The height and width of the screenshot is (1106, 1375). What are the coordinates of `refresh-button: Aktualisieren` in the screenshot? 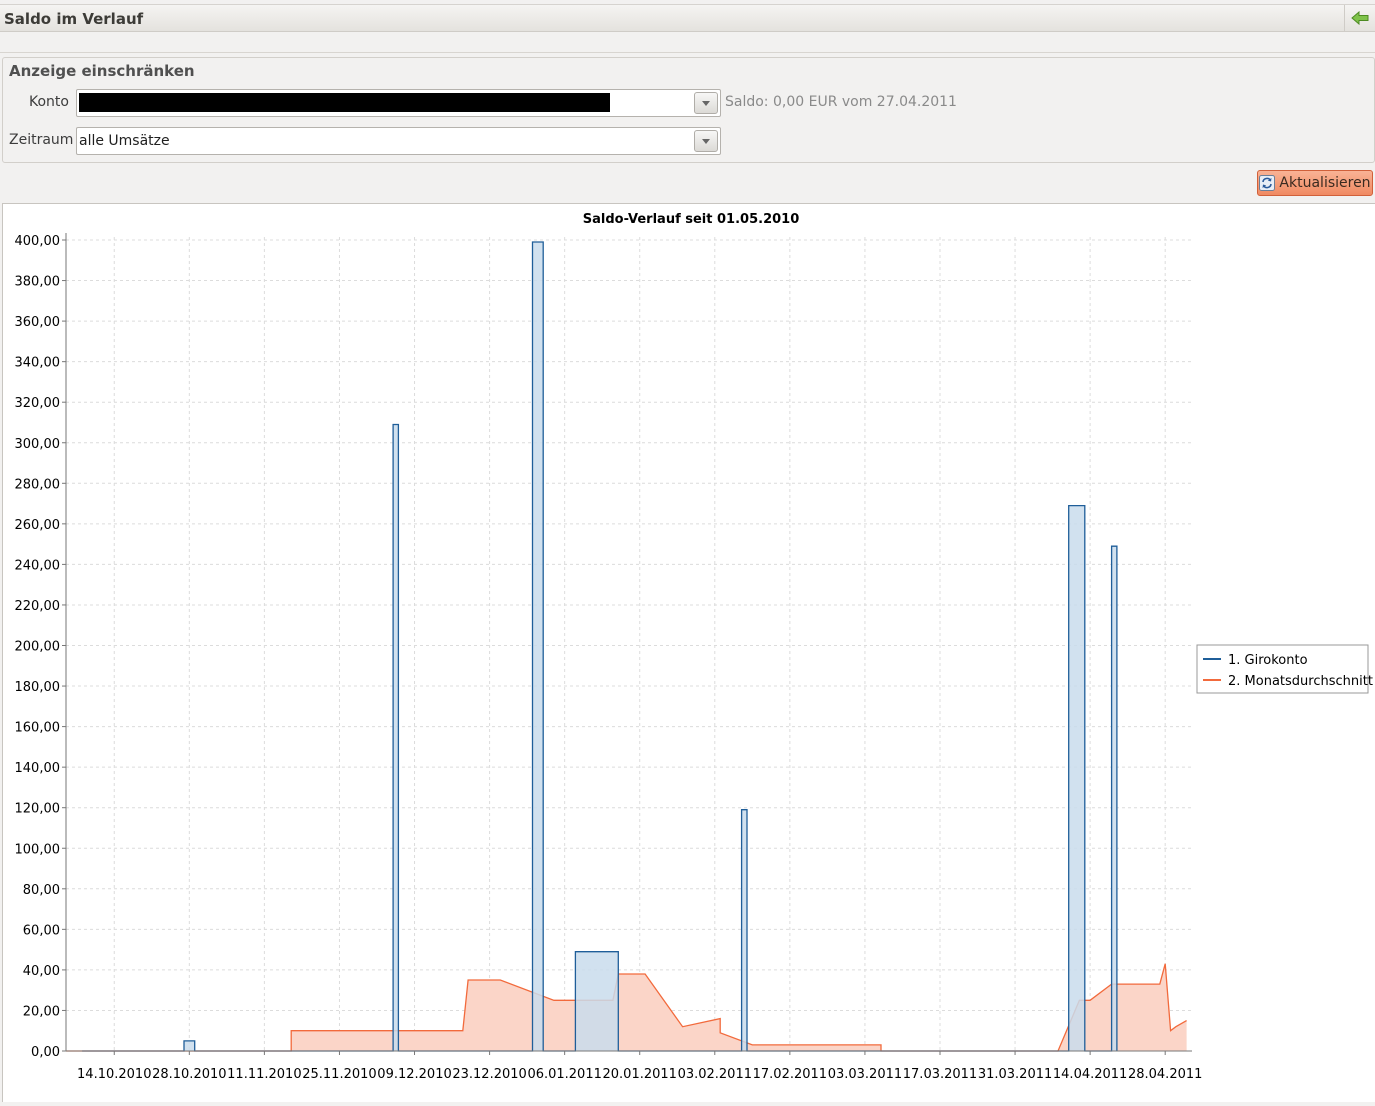 It's located at (1315, 183).